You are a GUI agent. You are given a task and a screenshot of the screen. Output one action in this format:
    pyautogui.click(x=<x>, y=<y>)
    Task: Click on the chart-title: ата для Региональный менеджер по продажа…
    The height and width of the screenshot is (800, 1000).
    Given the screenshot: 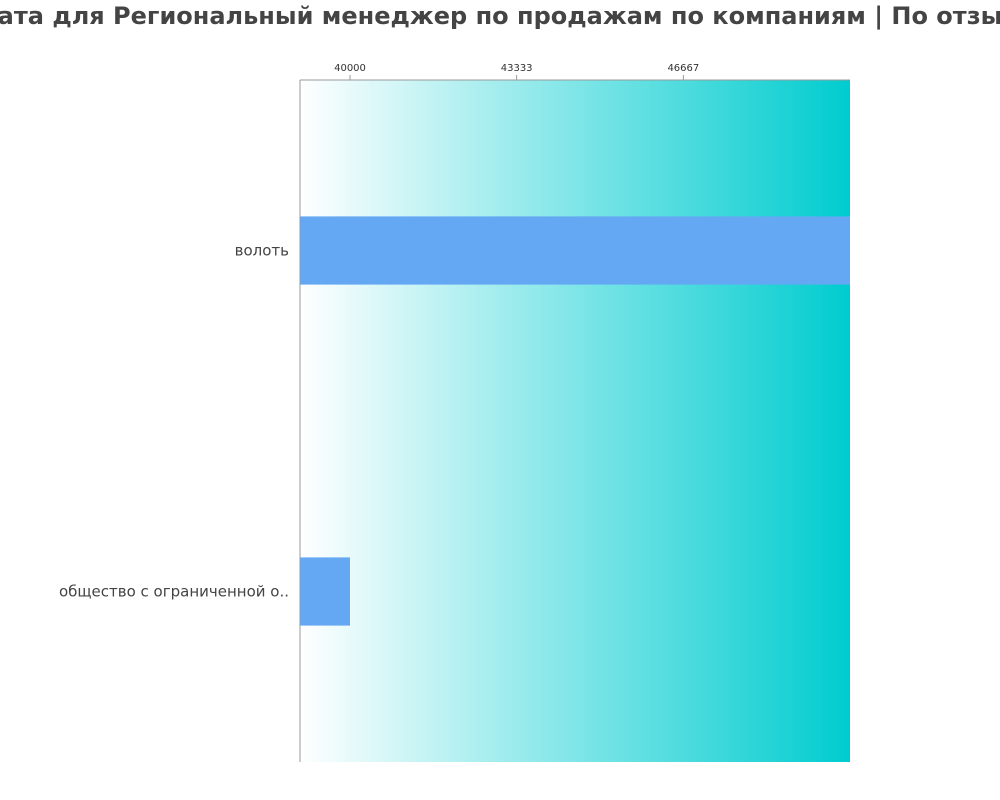 What is the action you would take?
    pyautogui.click(x=500, y=16)
    